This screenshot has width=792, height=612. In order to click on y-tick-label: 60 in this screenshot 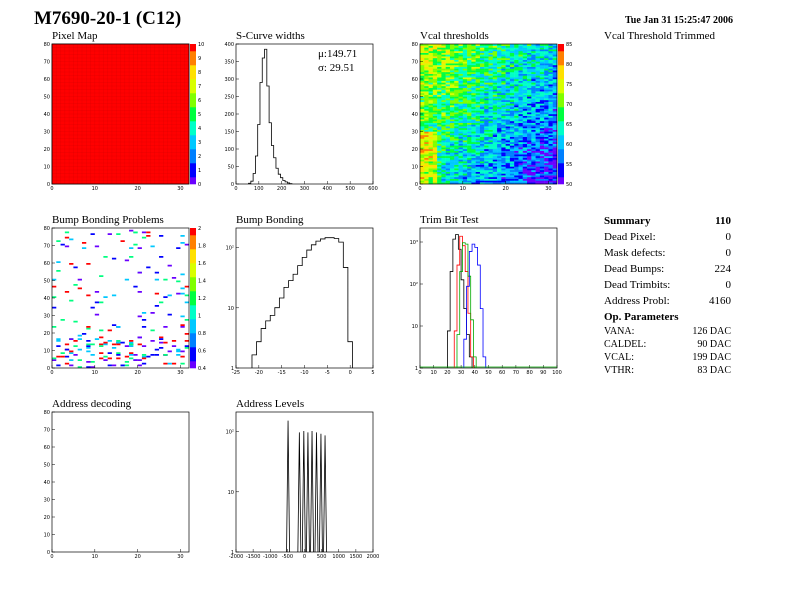, I will do `click(47, 264)`.